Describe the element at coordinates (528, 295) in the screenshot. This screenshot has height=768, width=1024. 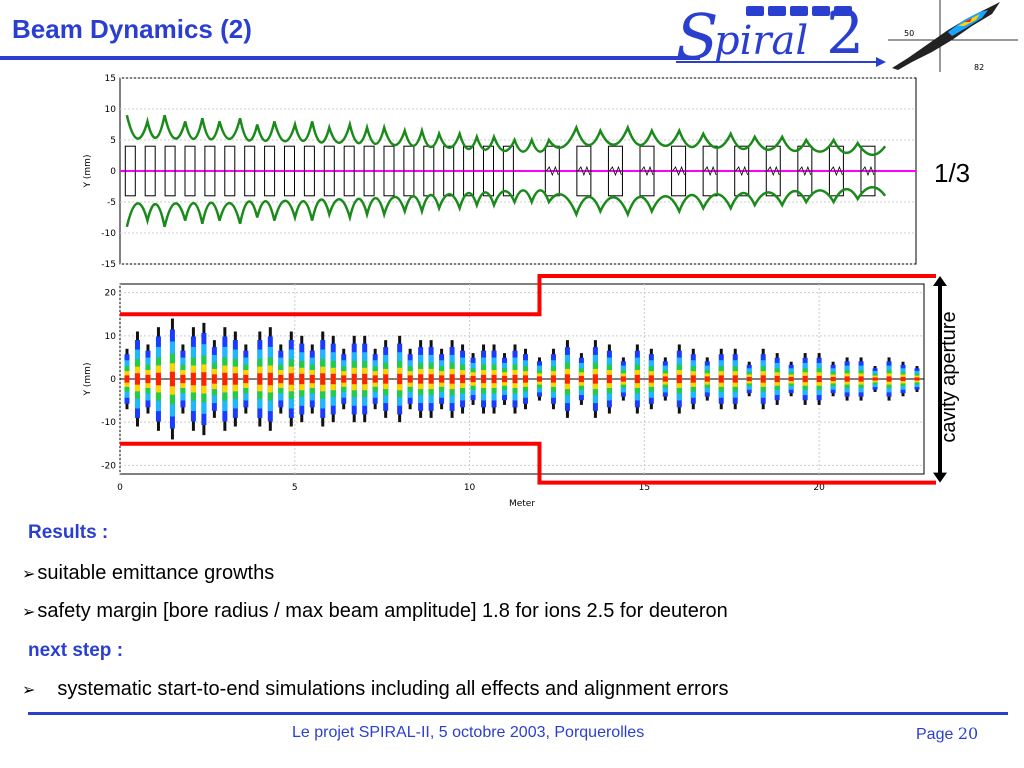
I see `aperture-upper-line` at that location.